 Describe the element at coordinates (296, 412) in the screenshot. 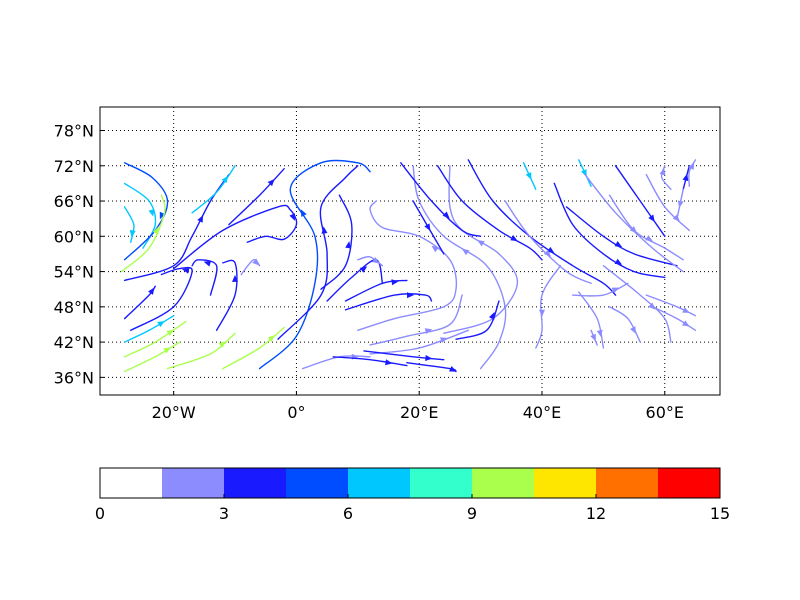

I see `x-tick-label: 0°` at that location.